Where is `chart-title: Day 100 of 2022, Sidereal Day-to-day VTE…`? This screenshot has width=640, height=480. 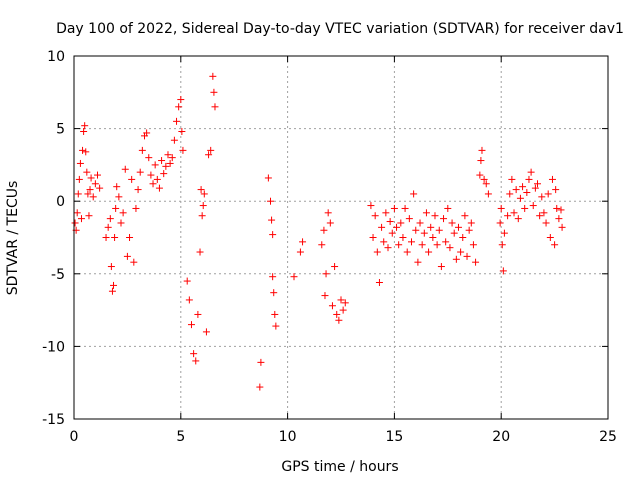 chart-title: Day 100 of 2022, Sidereal Day-to-day VTE… is located at coordinates (340, 29).